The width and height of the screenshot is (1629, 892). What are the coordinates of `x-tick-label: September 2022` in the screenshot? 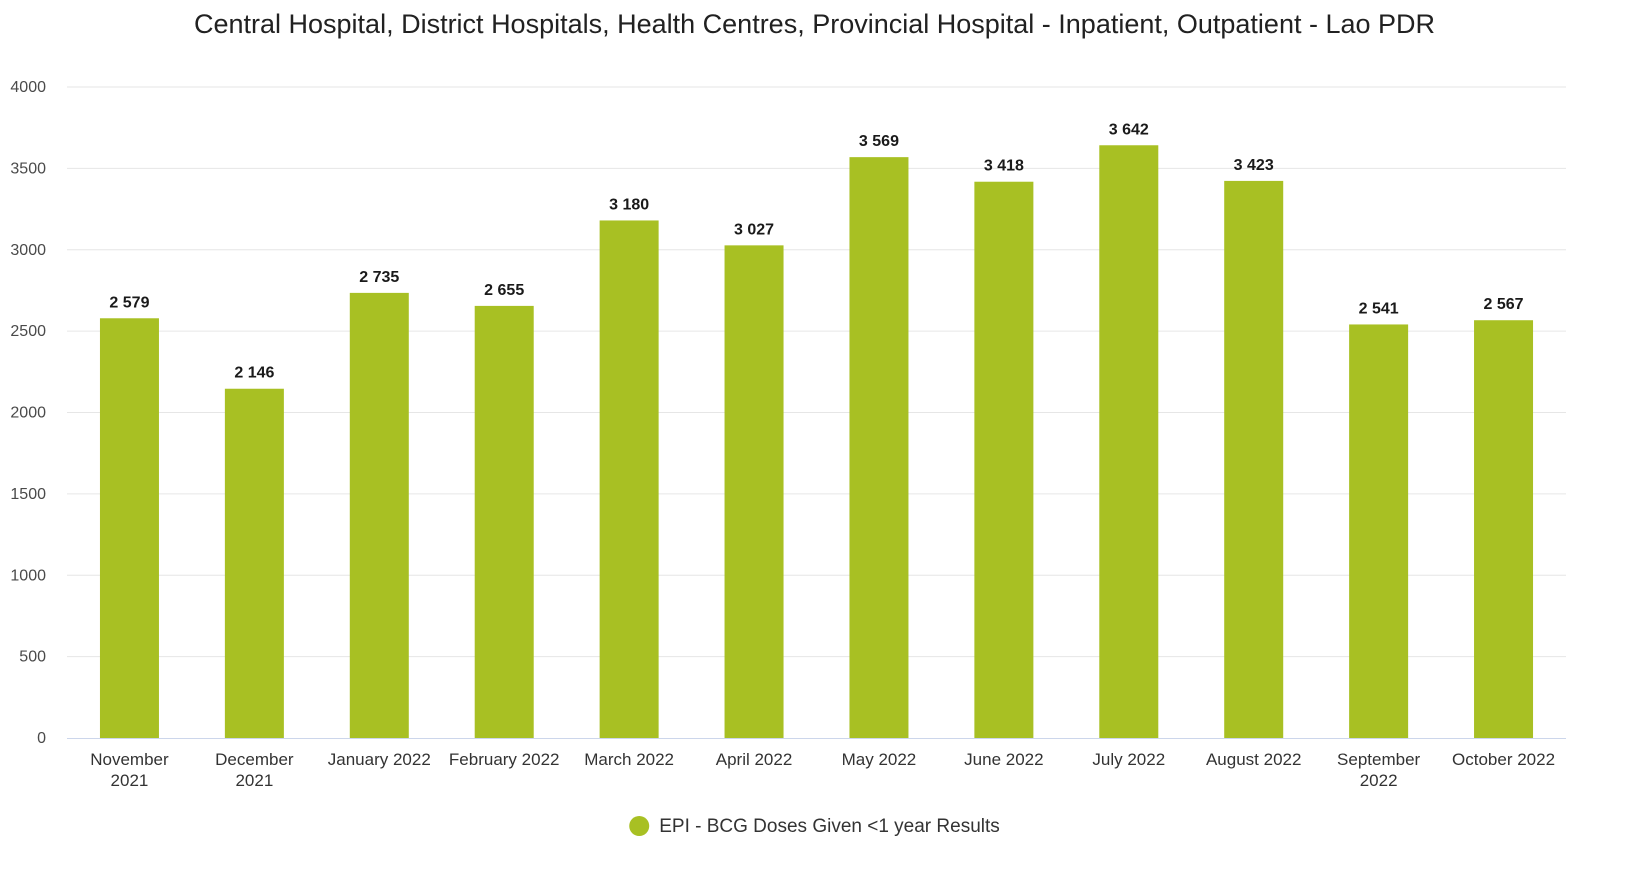 It's located at (1378, 770).